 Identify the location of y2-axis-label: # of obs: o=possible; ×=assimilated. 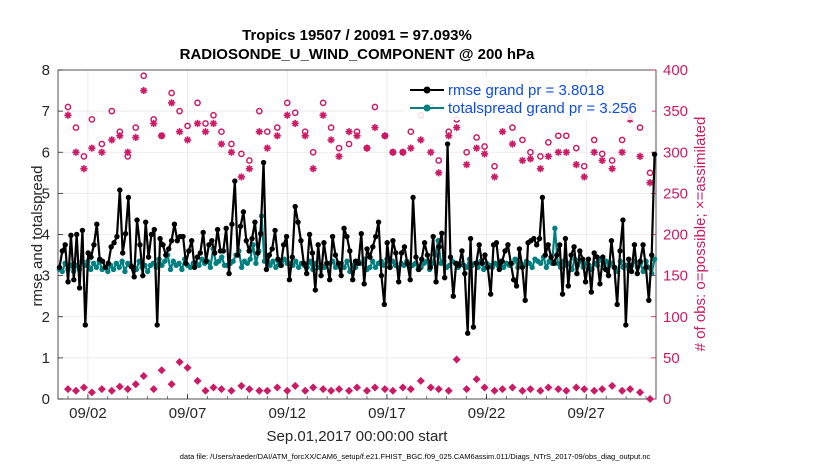
(700, 234).